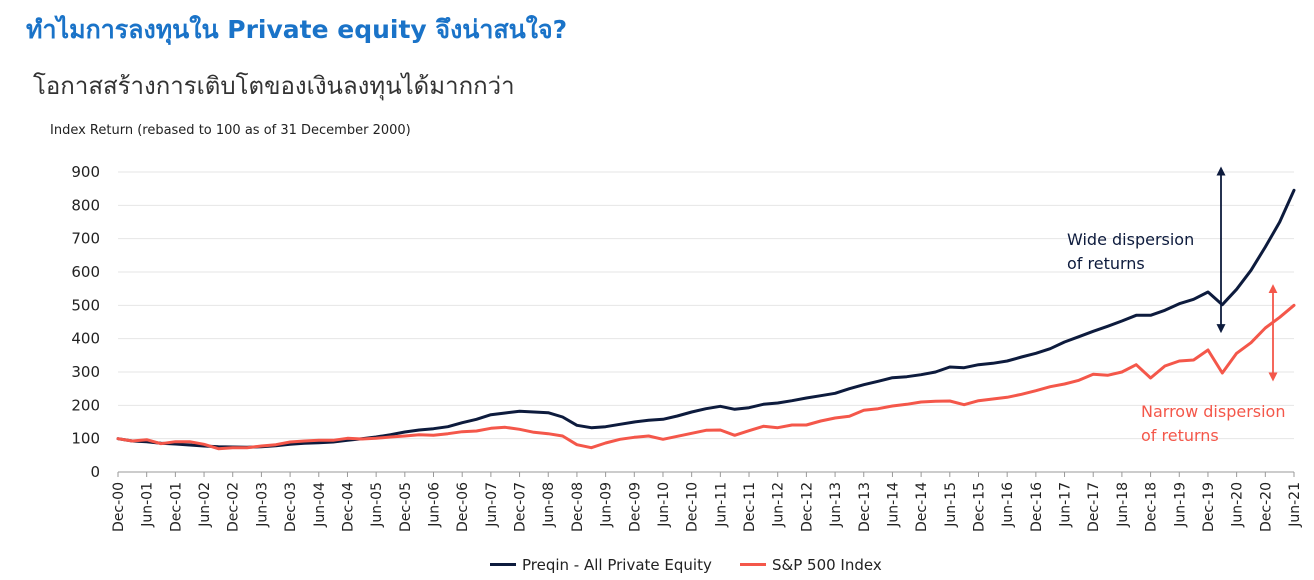 The width and height of the screenshot is (1314, 580). I want to click on y-tick-label: 500, so click(85, 305).